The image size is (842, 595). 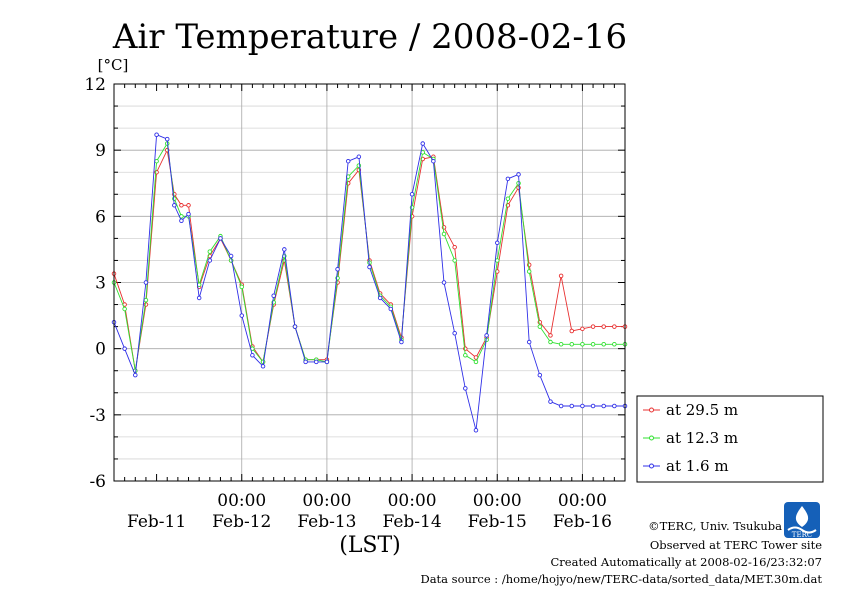 What do you see at coordinates (702, 410) in the screenshot?
I see `legend-label: at 29.5 m` at bounding box center [702, 410].